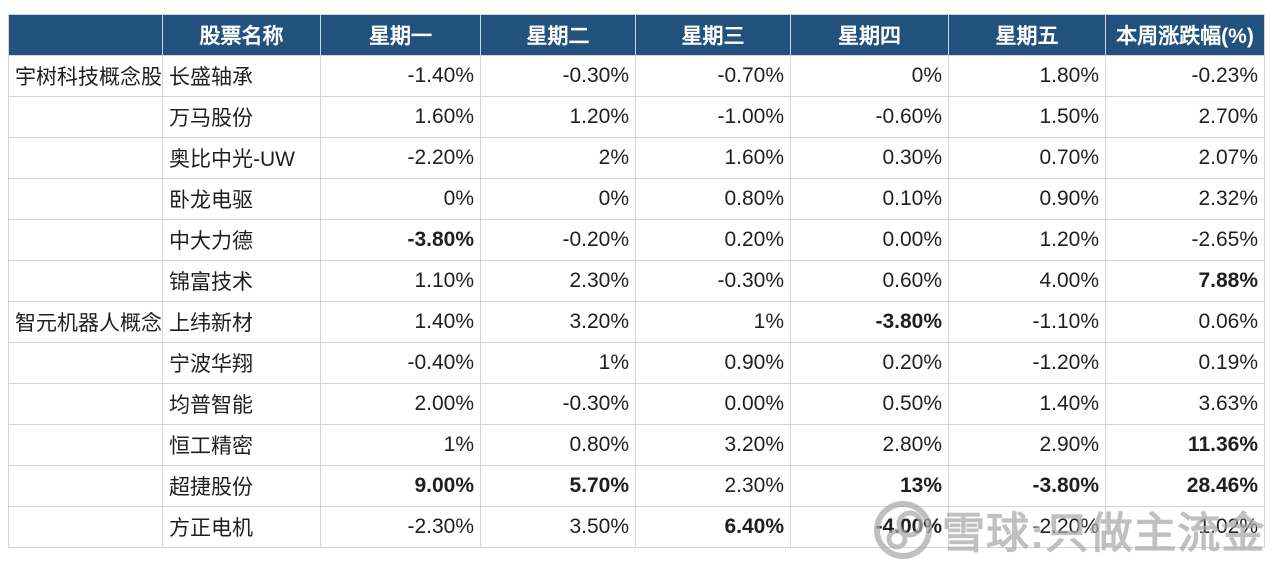 The image size is (1272, 566). What do you see at coordinates (241, 199) in the screenshot?
I see `stock-name-cell: 卧龙电驱` at bounding box center [241, 199].